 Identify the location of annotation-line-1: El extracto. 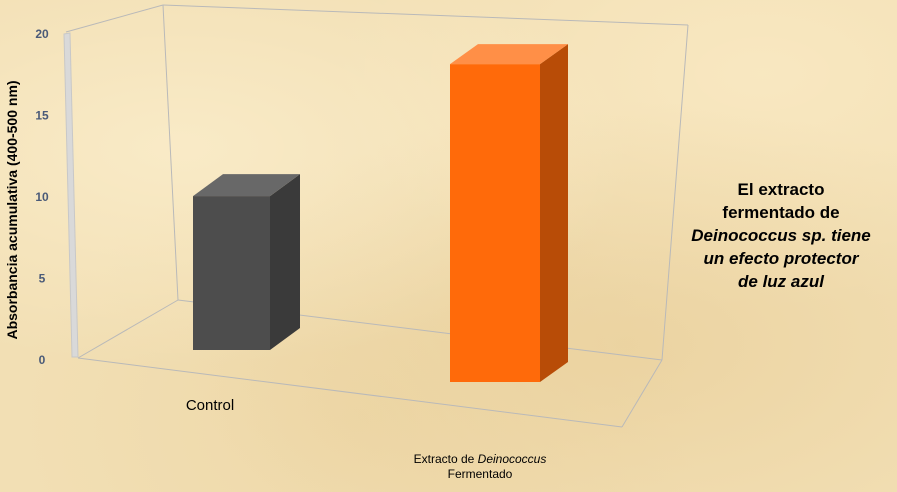
(781, 189).